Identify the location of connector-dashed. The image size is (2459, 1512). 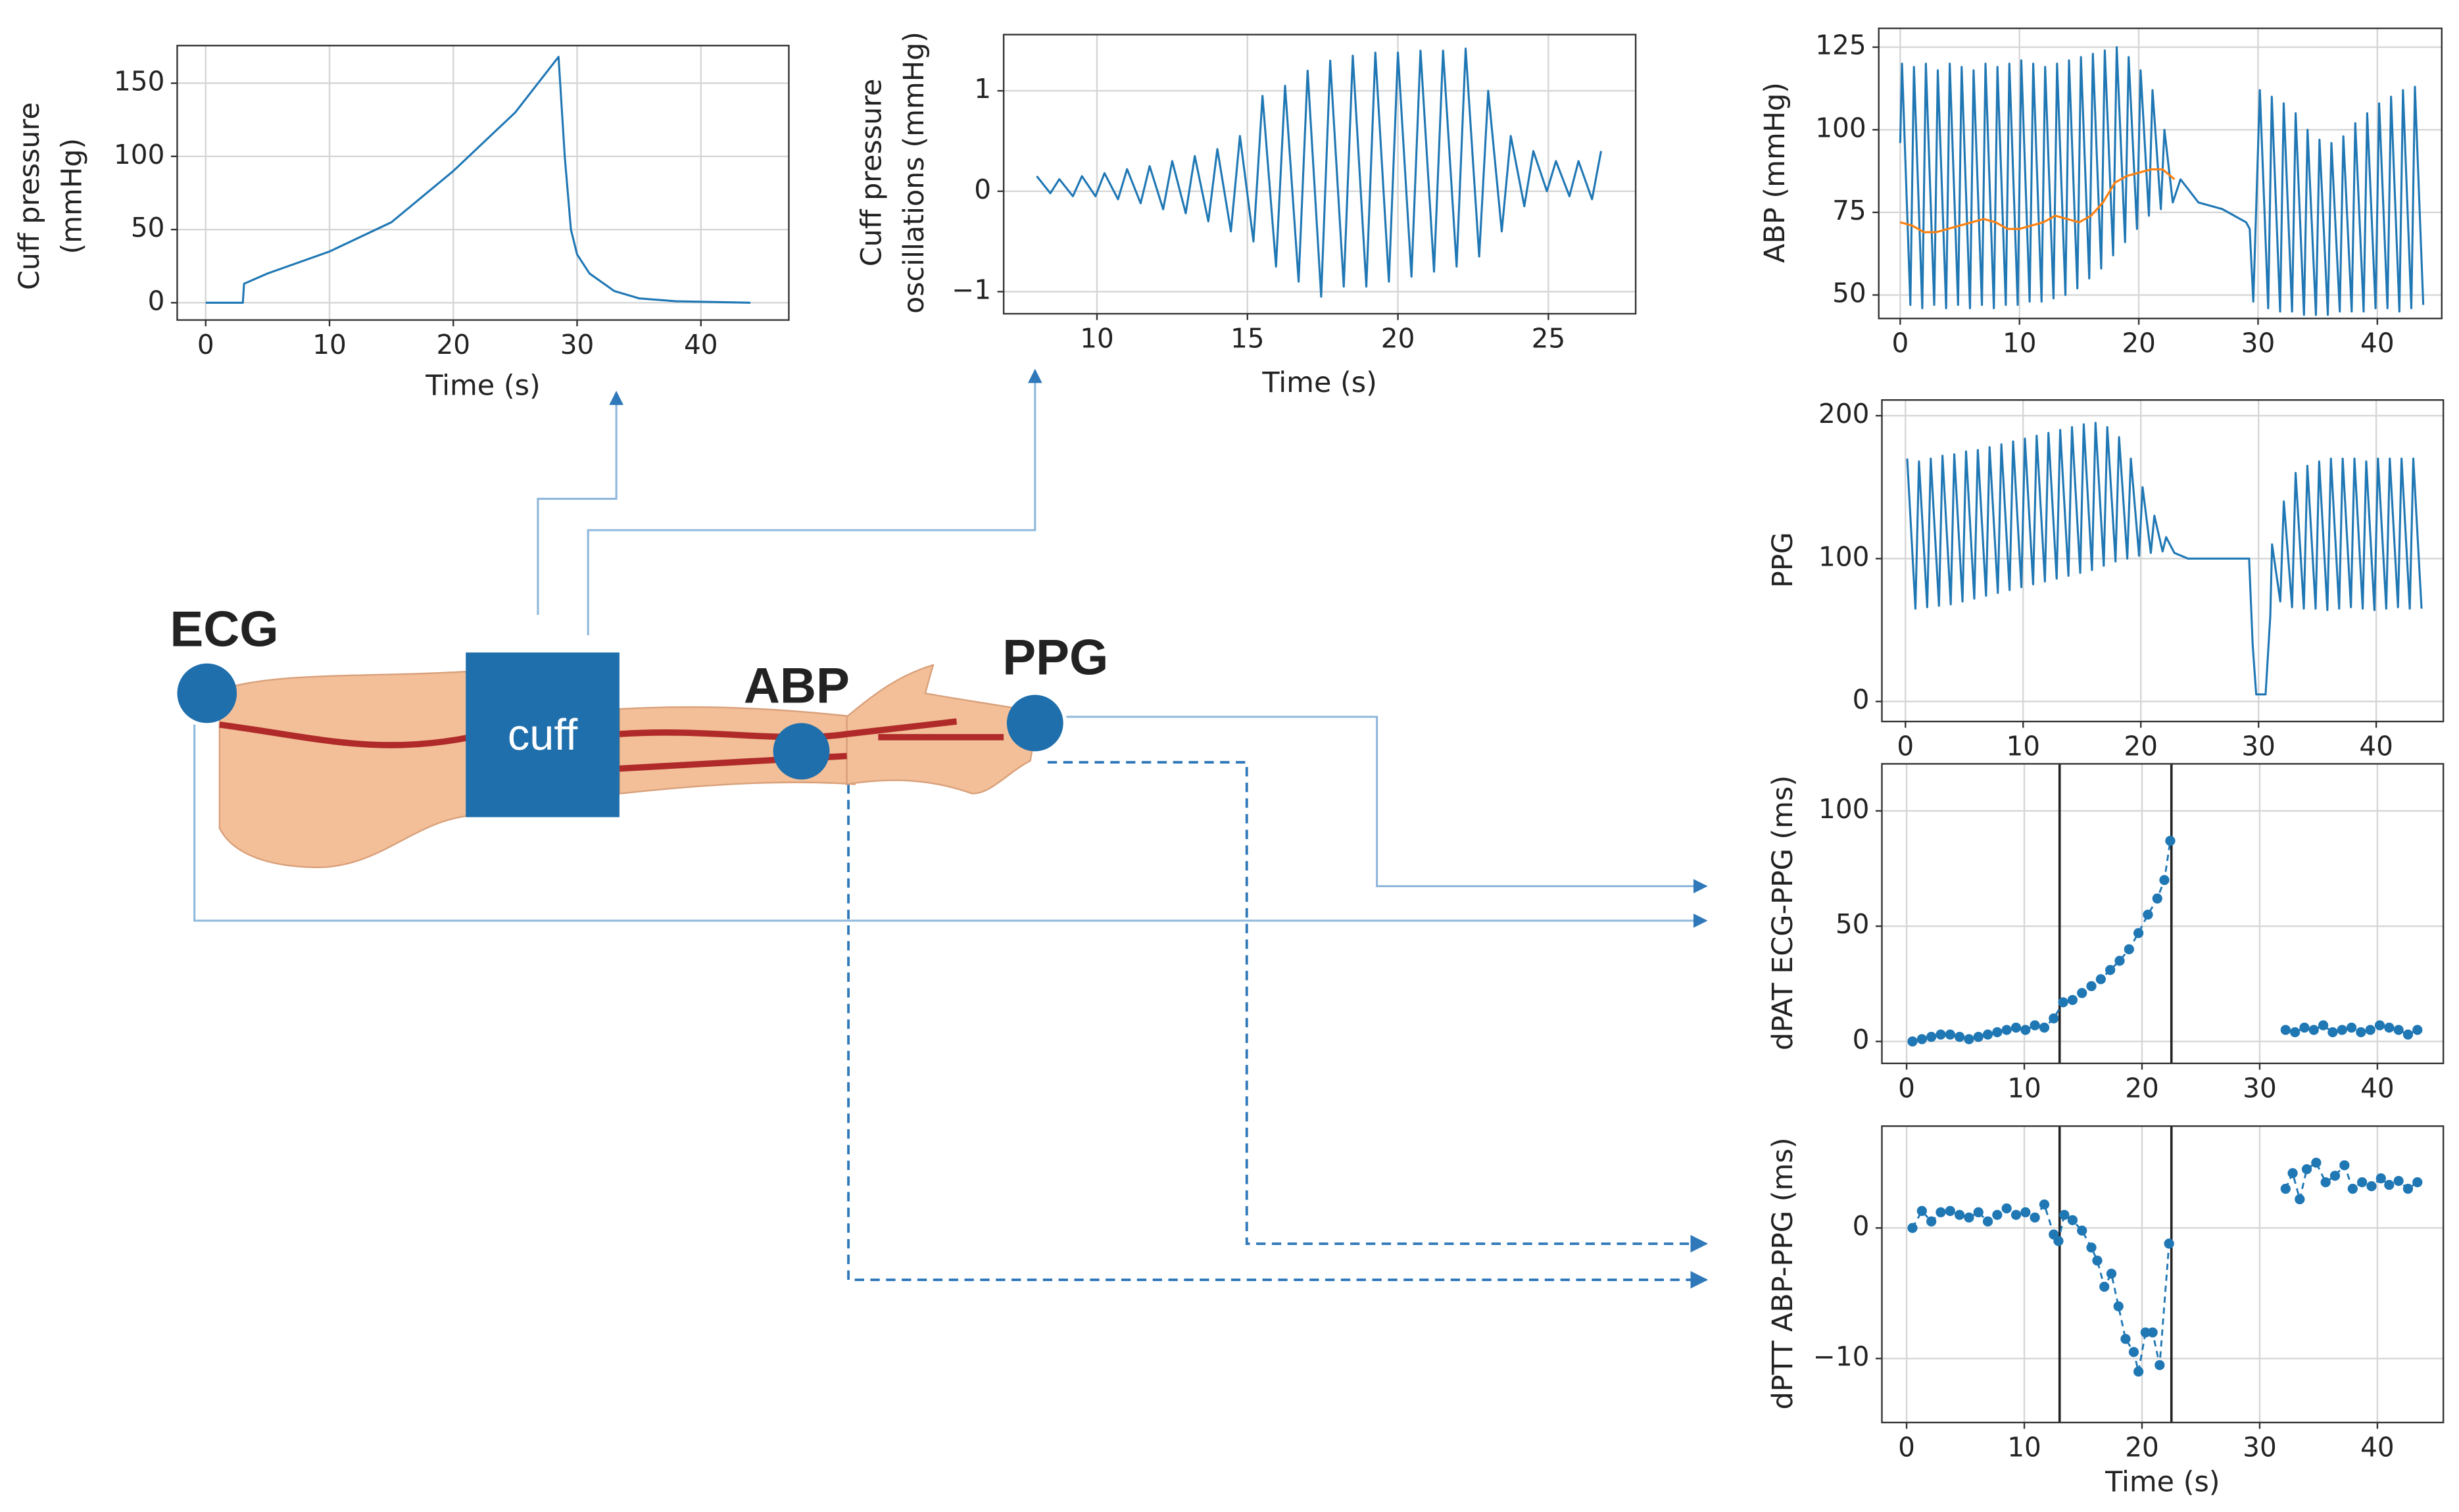
(1278, 1028).